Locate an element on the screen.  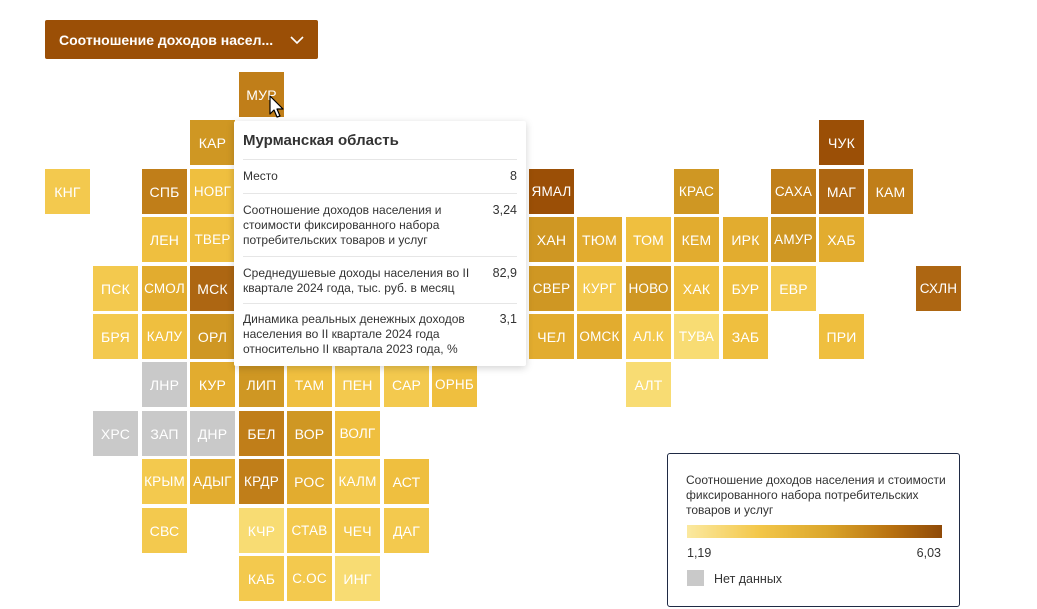
region-tile-бур: БУР is located at coordinates (745, 288).